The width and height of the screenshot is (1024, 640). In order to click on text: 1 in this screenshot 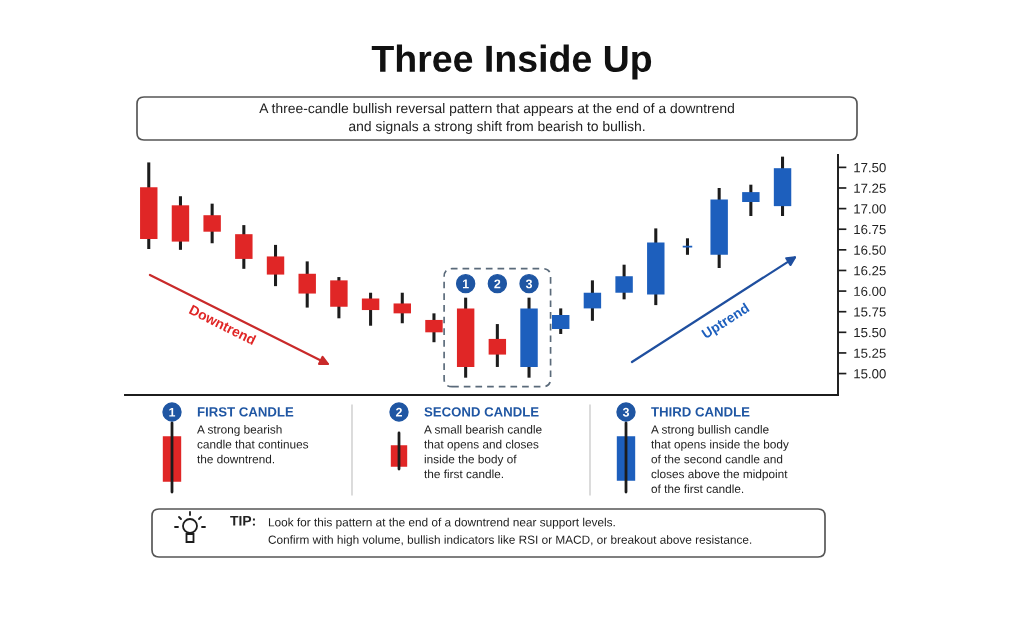, I will do `click(172, 412)`.